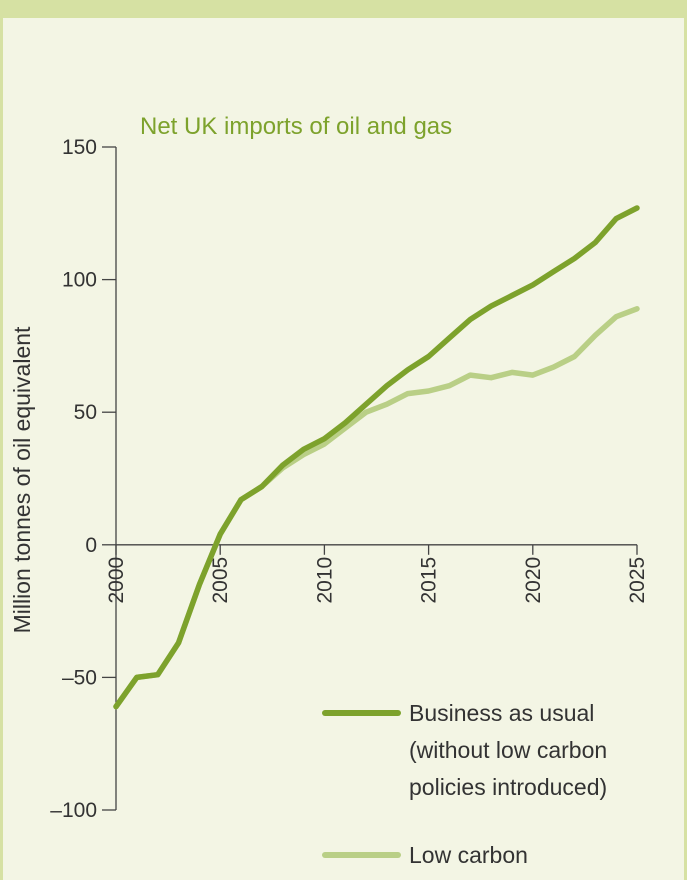 The image size is (687, 880). What do you see at coordinates (508, 750) in the screenshot?
I see `legend-label-business-as-usual: (without low carbon` at bounding box center [508, 750].